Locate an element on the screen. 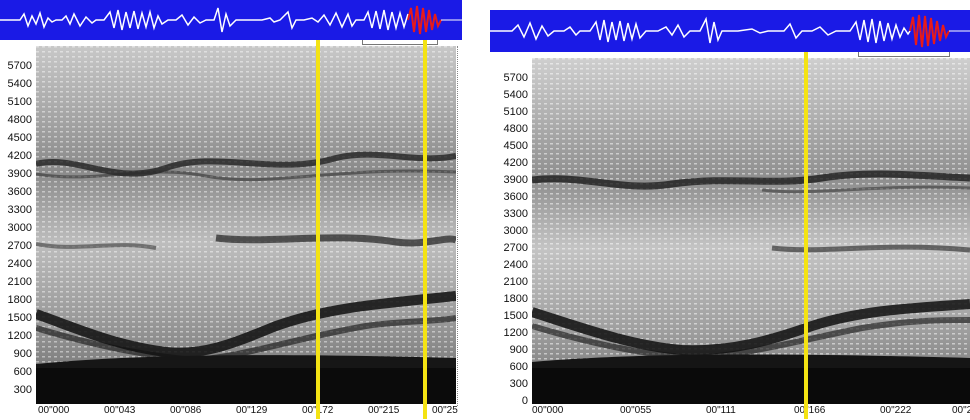 This screenshot has height=420, width=970. waveform-overview-left is located at coordinates (231, 20).